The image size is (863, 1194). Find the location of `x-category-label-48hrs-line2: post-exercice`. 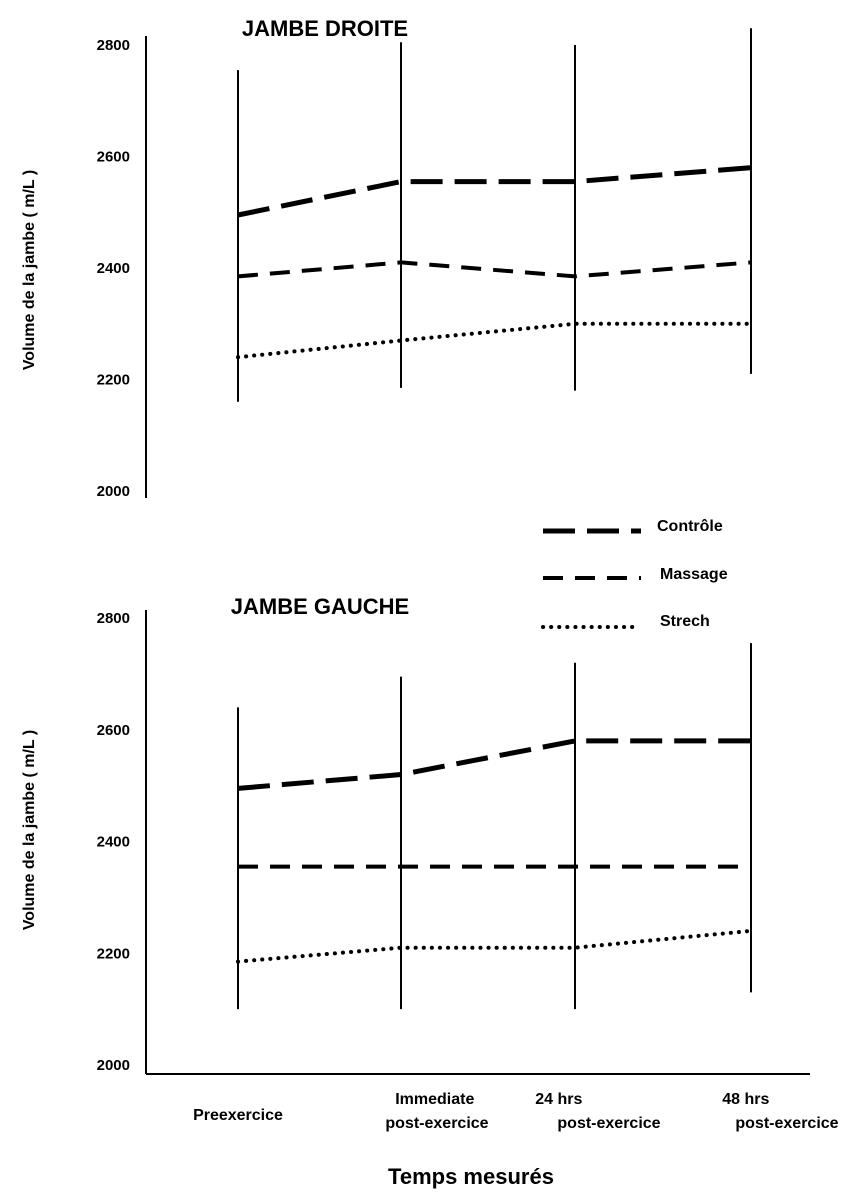

x-category-label-48hrs-line2: post-exercice is located at coordinates (786, 1123).